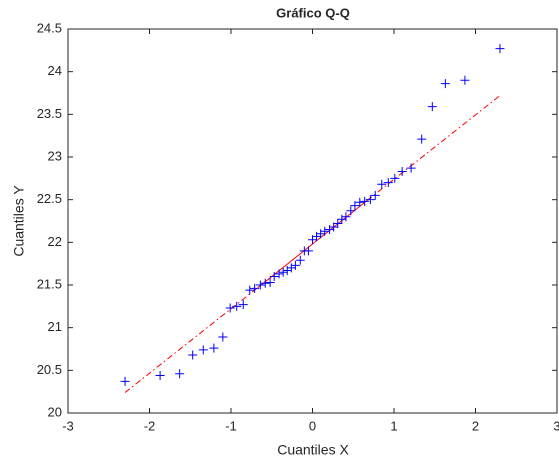  What do you see at coordinates (49, 198) in the screenshot?
I see `y-tick-label: 22.5` at bounding box center [49, 198].